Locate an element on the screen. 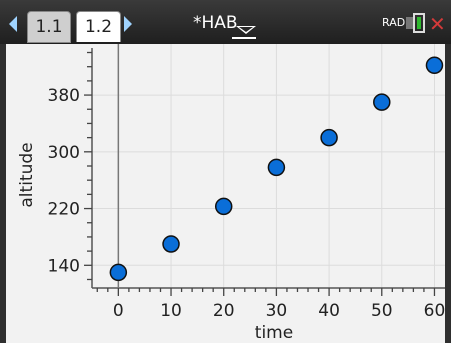 This screenshot has height=343, width=451. x-tick-label: 30 is located at coordinates (277, 311).